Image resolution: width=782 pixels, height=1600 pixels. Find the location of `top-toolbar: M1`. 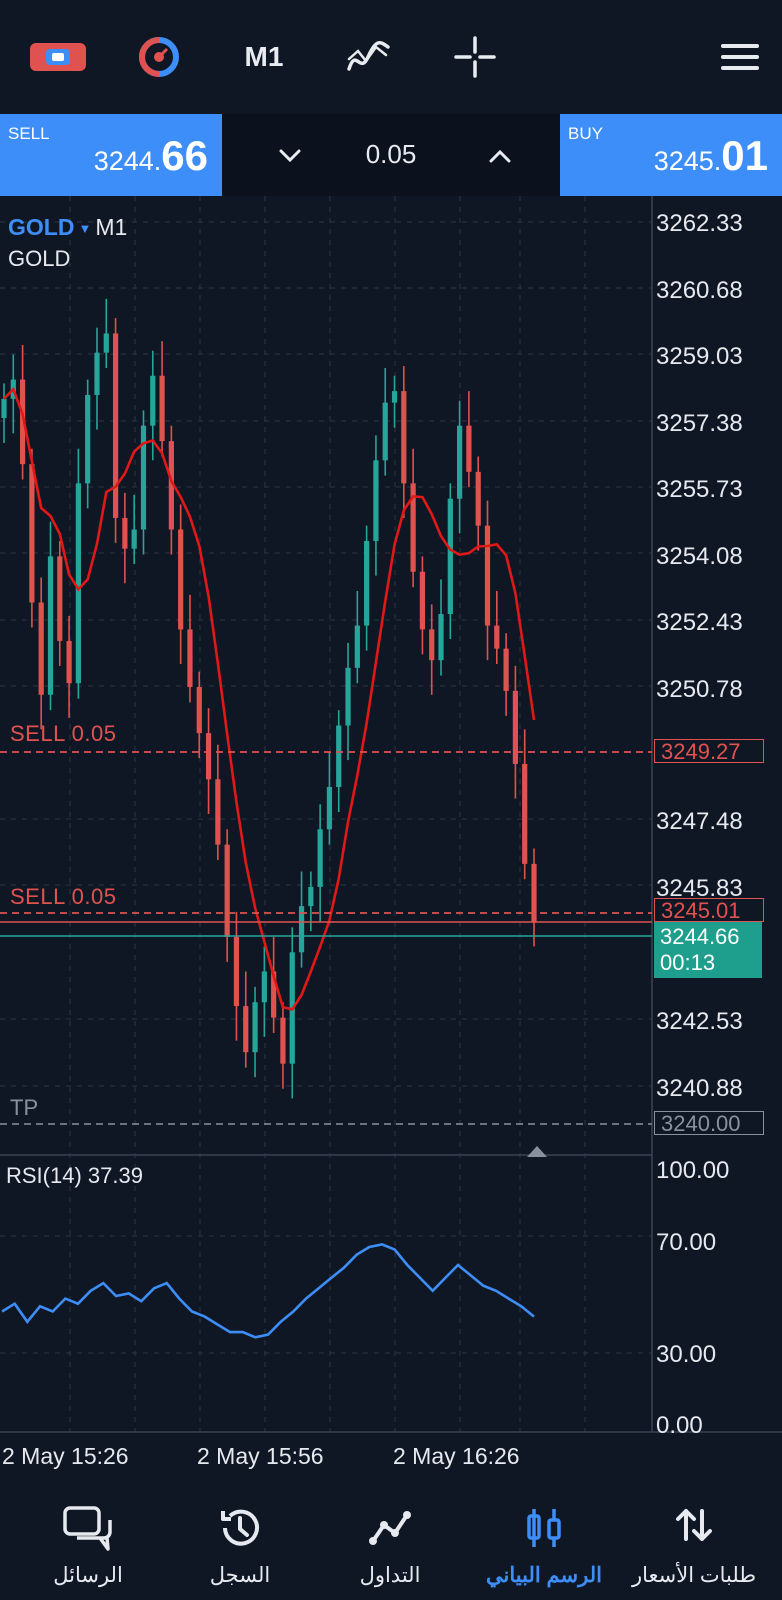

top-toolbar: M1 is located at coordinates (391, 57).